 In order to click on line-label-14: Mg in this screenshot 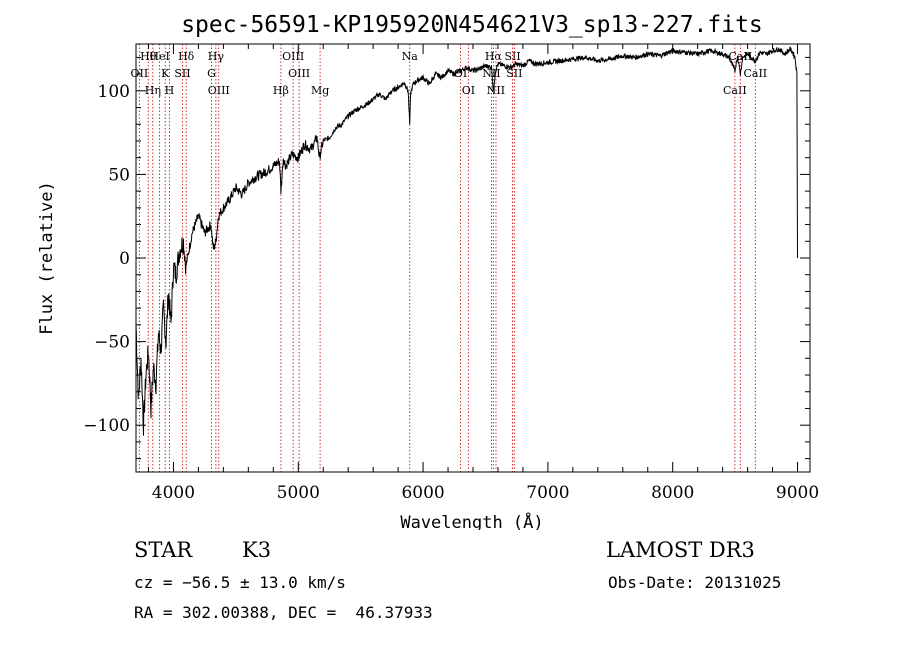, I will do `click(320, 90)`.